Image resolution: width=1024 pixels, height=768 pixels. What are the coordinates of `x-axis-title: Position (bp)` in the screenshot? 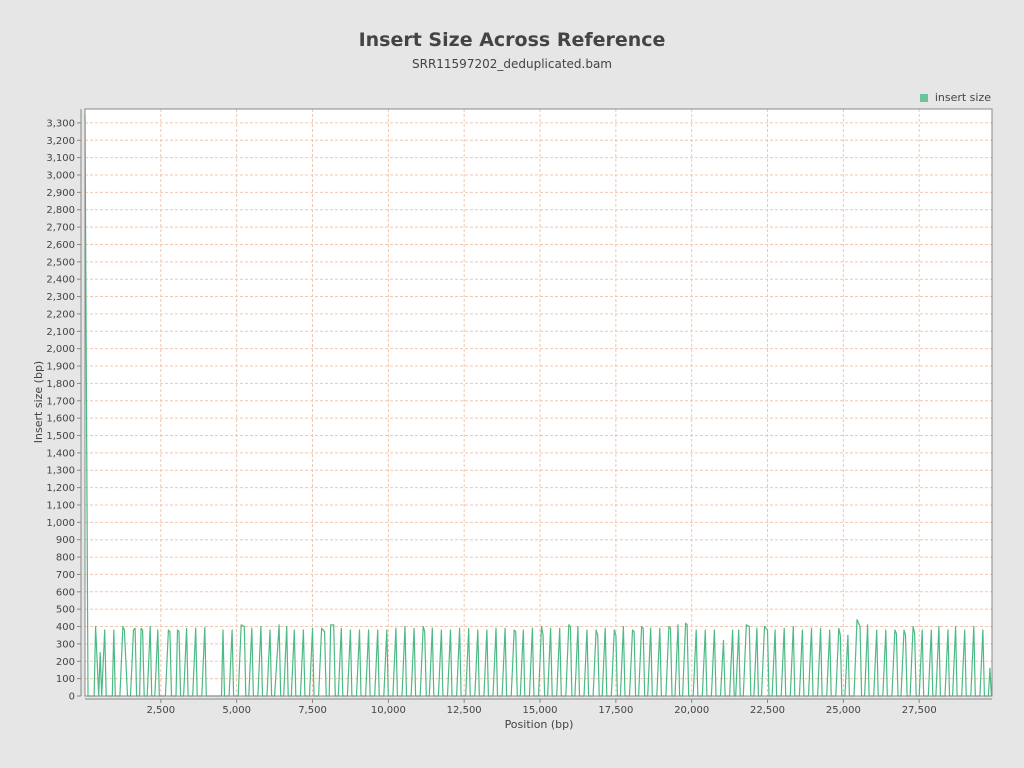 It's located at (539, 724).